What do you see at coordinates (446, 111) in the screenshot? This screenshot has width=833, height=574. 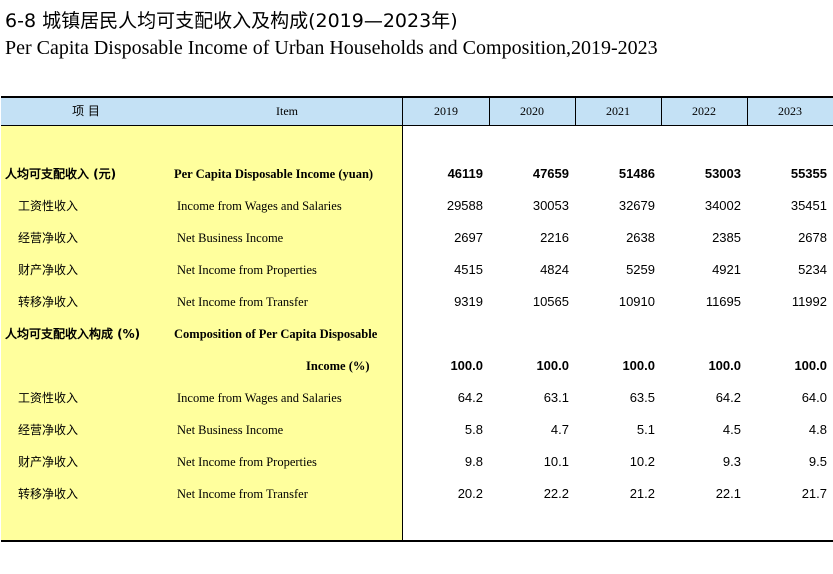 I see `header-year-2019: 2019` at bounding box center [446, 111].